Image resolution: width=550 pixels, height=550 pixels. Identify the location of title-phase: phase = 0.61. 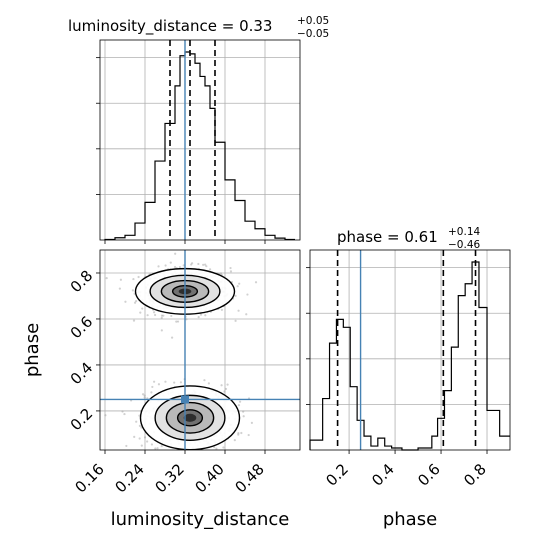
(387, 237).